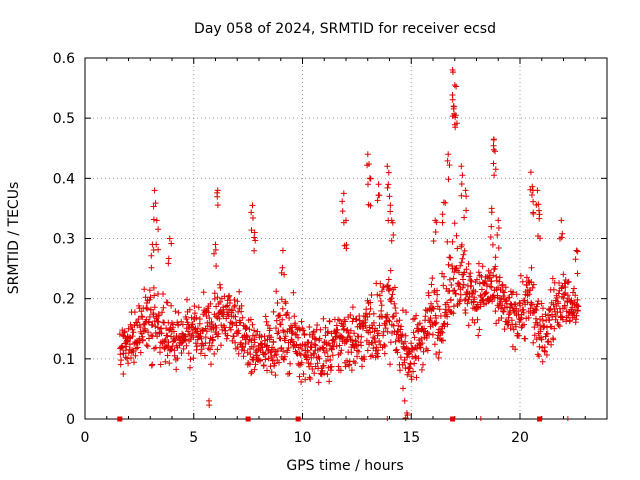  Describe the element at coordinates (411, 438) in the screenshot. I see `x-tick-label: 15` at that location.